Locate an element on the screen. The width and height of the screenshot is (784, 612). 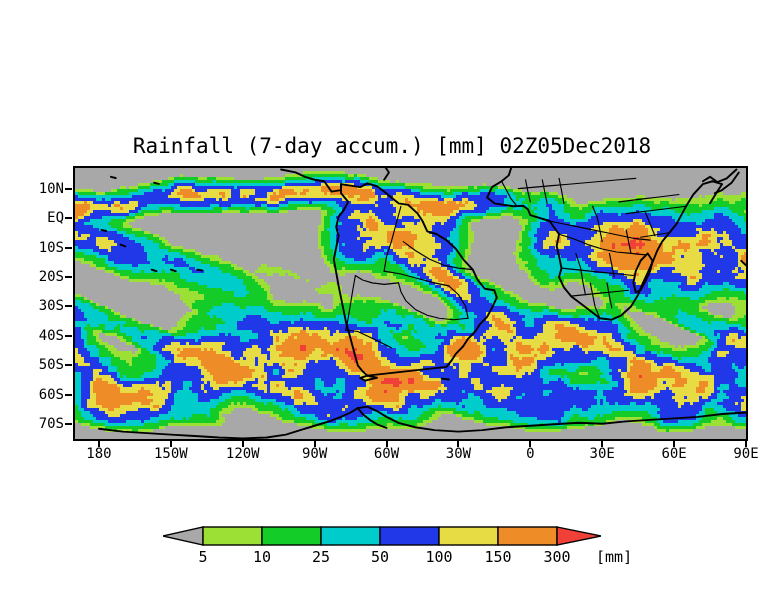
colorbar-tick-label: 300 is located at coordinates (557, 557).